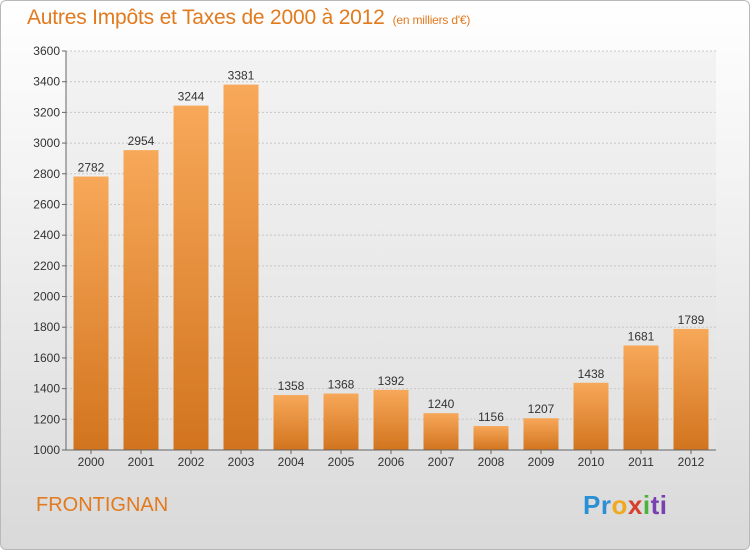 The image size is (750, 550). I want to click on x-tick-label: 2007, so click(441, 462).